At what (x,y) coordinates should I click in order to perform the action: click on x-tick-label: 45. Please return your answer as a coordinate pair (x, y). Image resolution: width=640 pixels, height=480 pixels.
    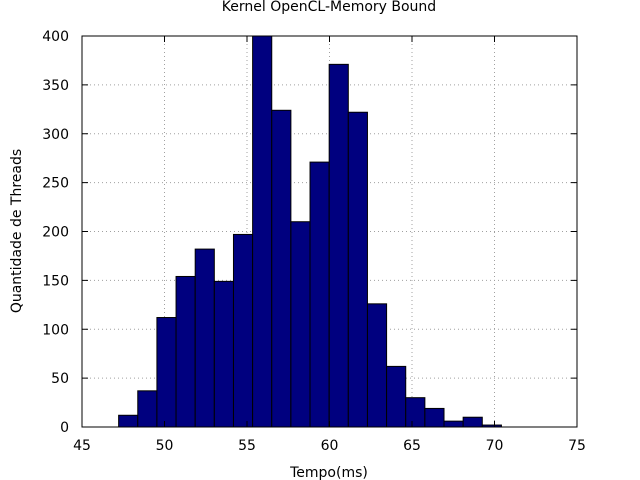
    Looking at the image, I should click on (82, 446).